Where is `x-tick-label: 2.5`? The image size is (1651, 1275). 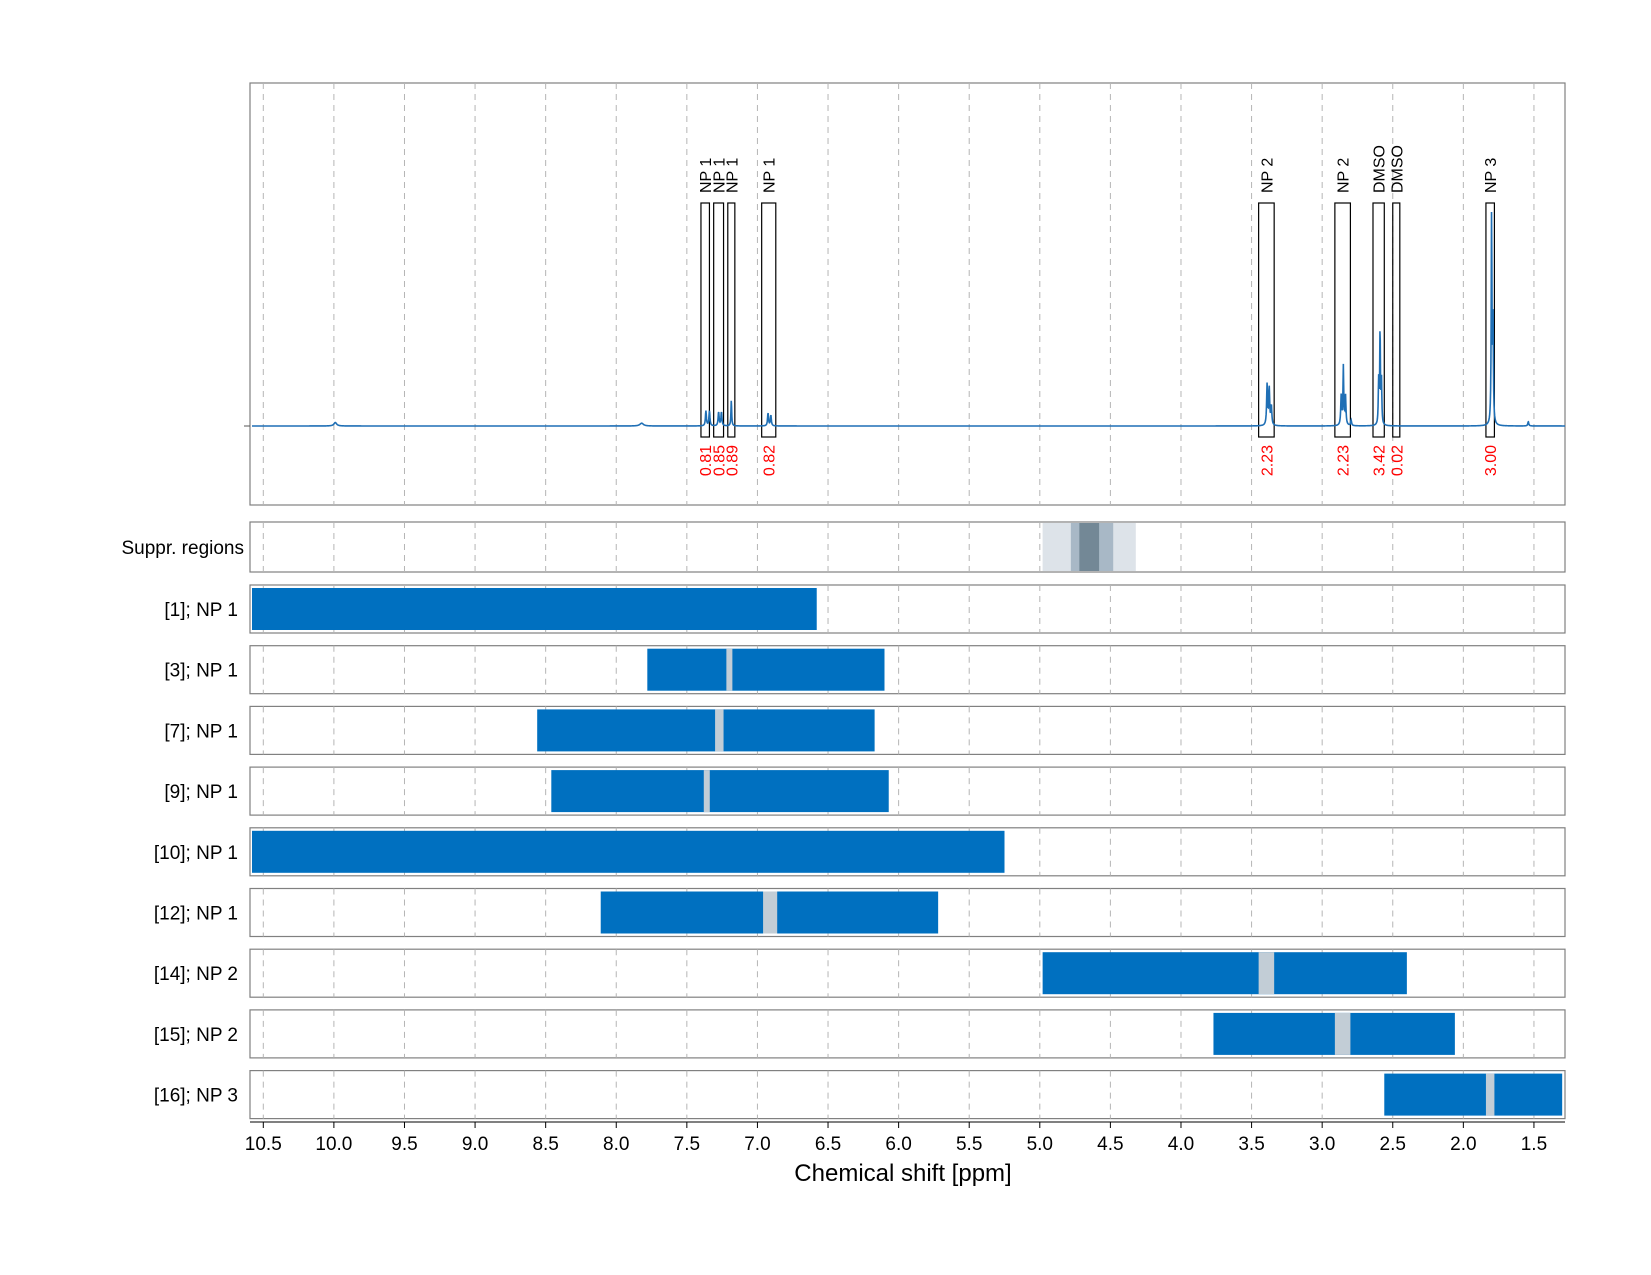
x-tick-label: 2.5 is located at coordinates (1393, 1144).